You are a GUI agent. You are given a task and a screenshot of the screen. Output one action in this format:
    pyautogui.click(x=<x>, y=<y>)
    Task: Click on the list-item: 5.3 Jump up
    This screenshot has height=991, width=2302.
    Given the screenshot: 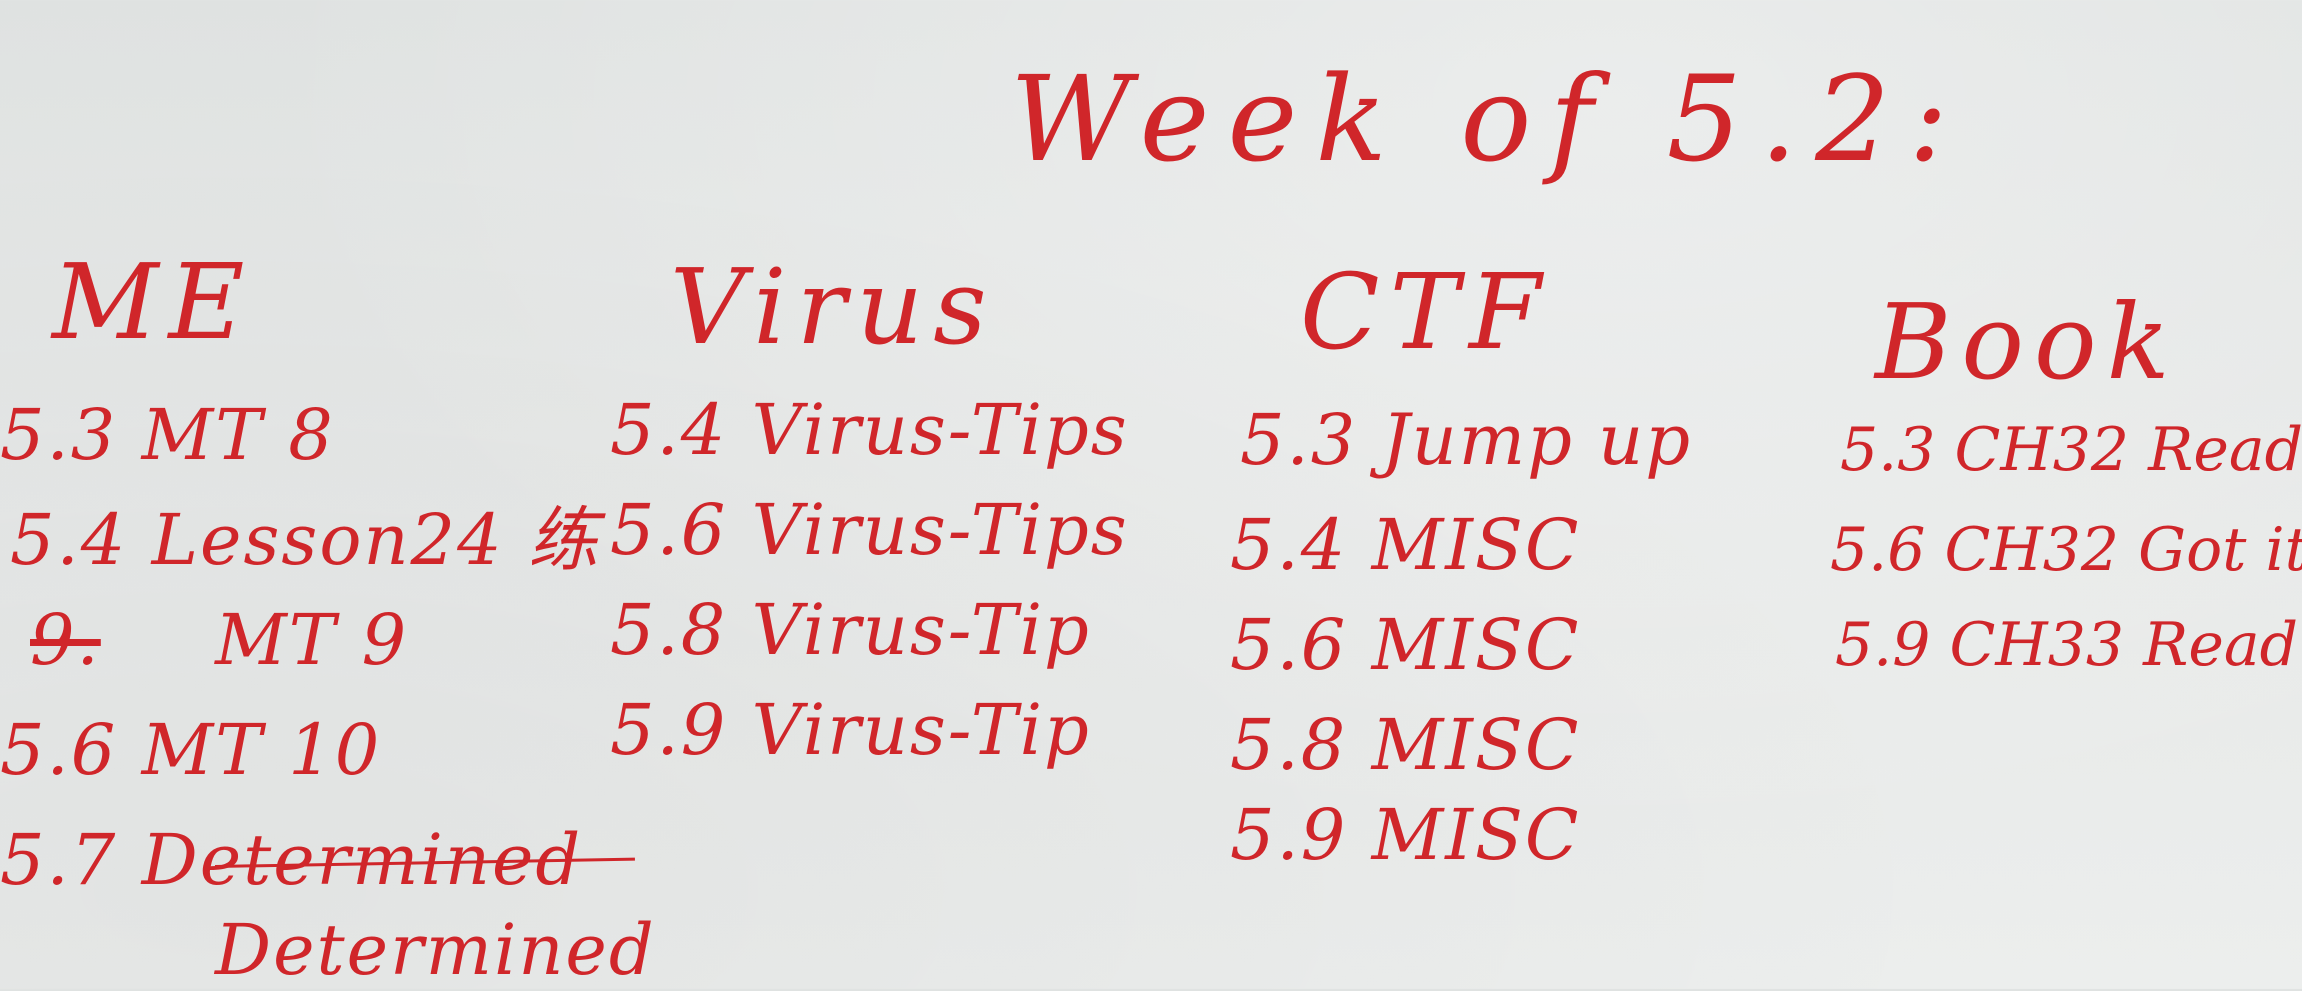 What is the action you would take?
    pyautogui.click(x=1466, y=440)
    